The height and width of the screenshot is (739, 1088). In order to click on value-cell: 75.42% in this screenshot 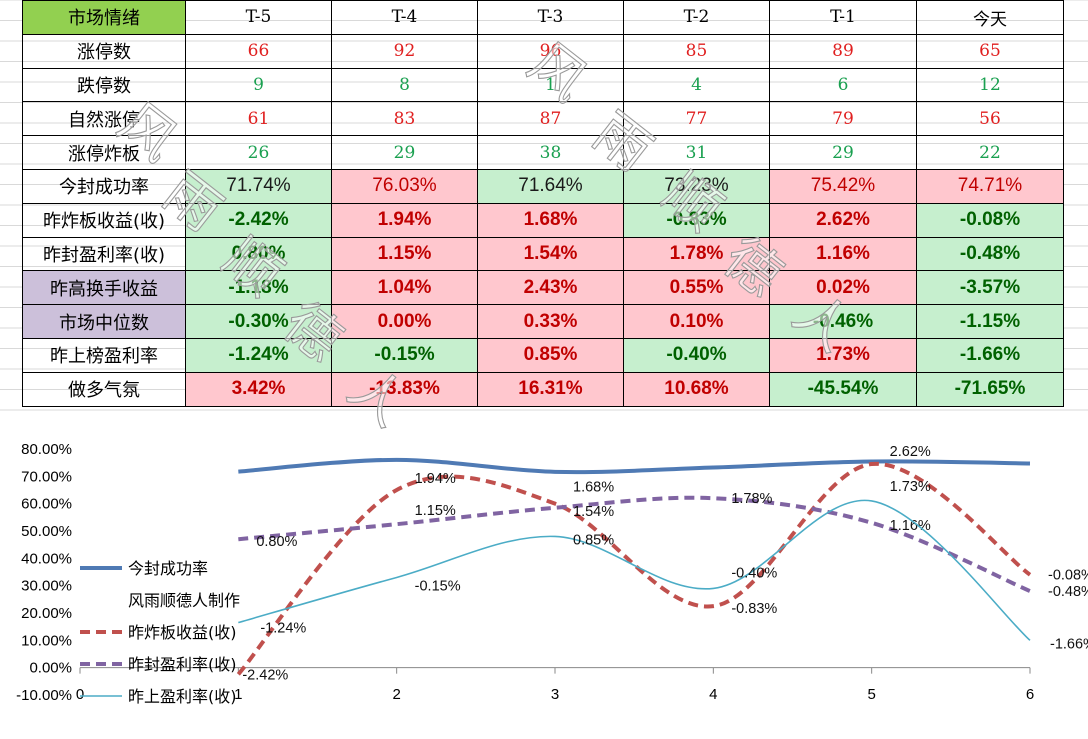, I will do `click(843, 186)`.